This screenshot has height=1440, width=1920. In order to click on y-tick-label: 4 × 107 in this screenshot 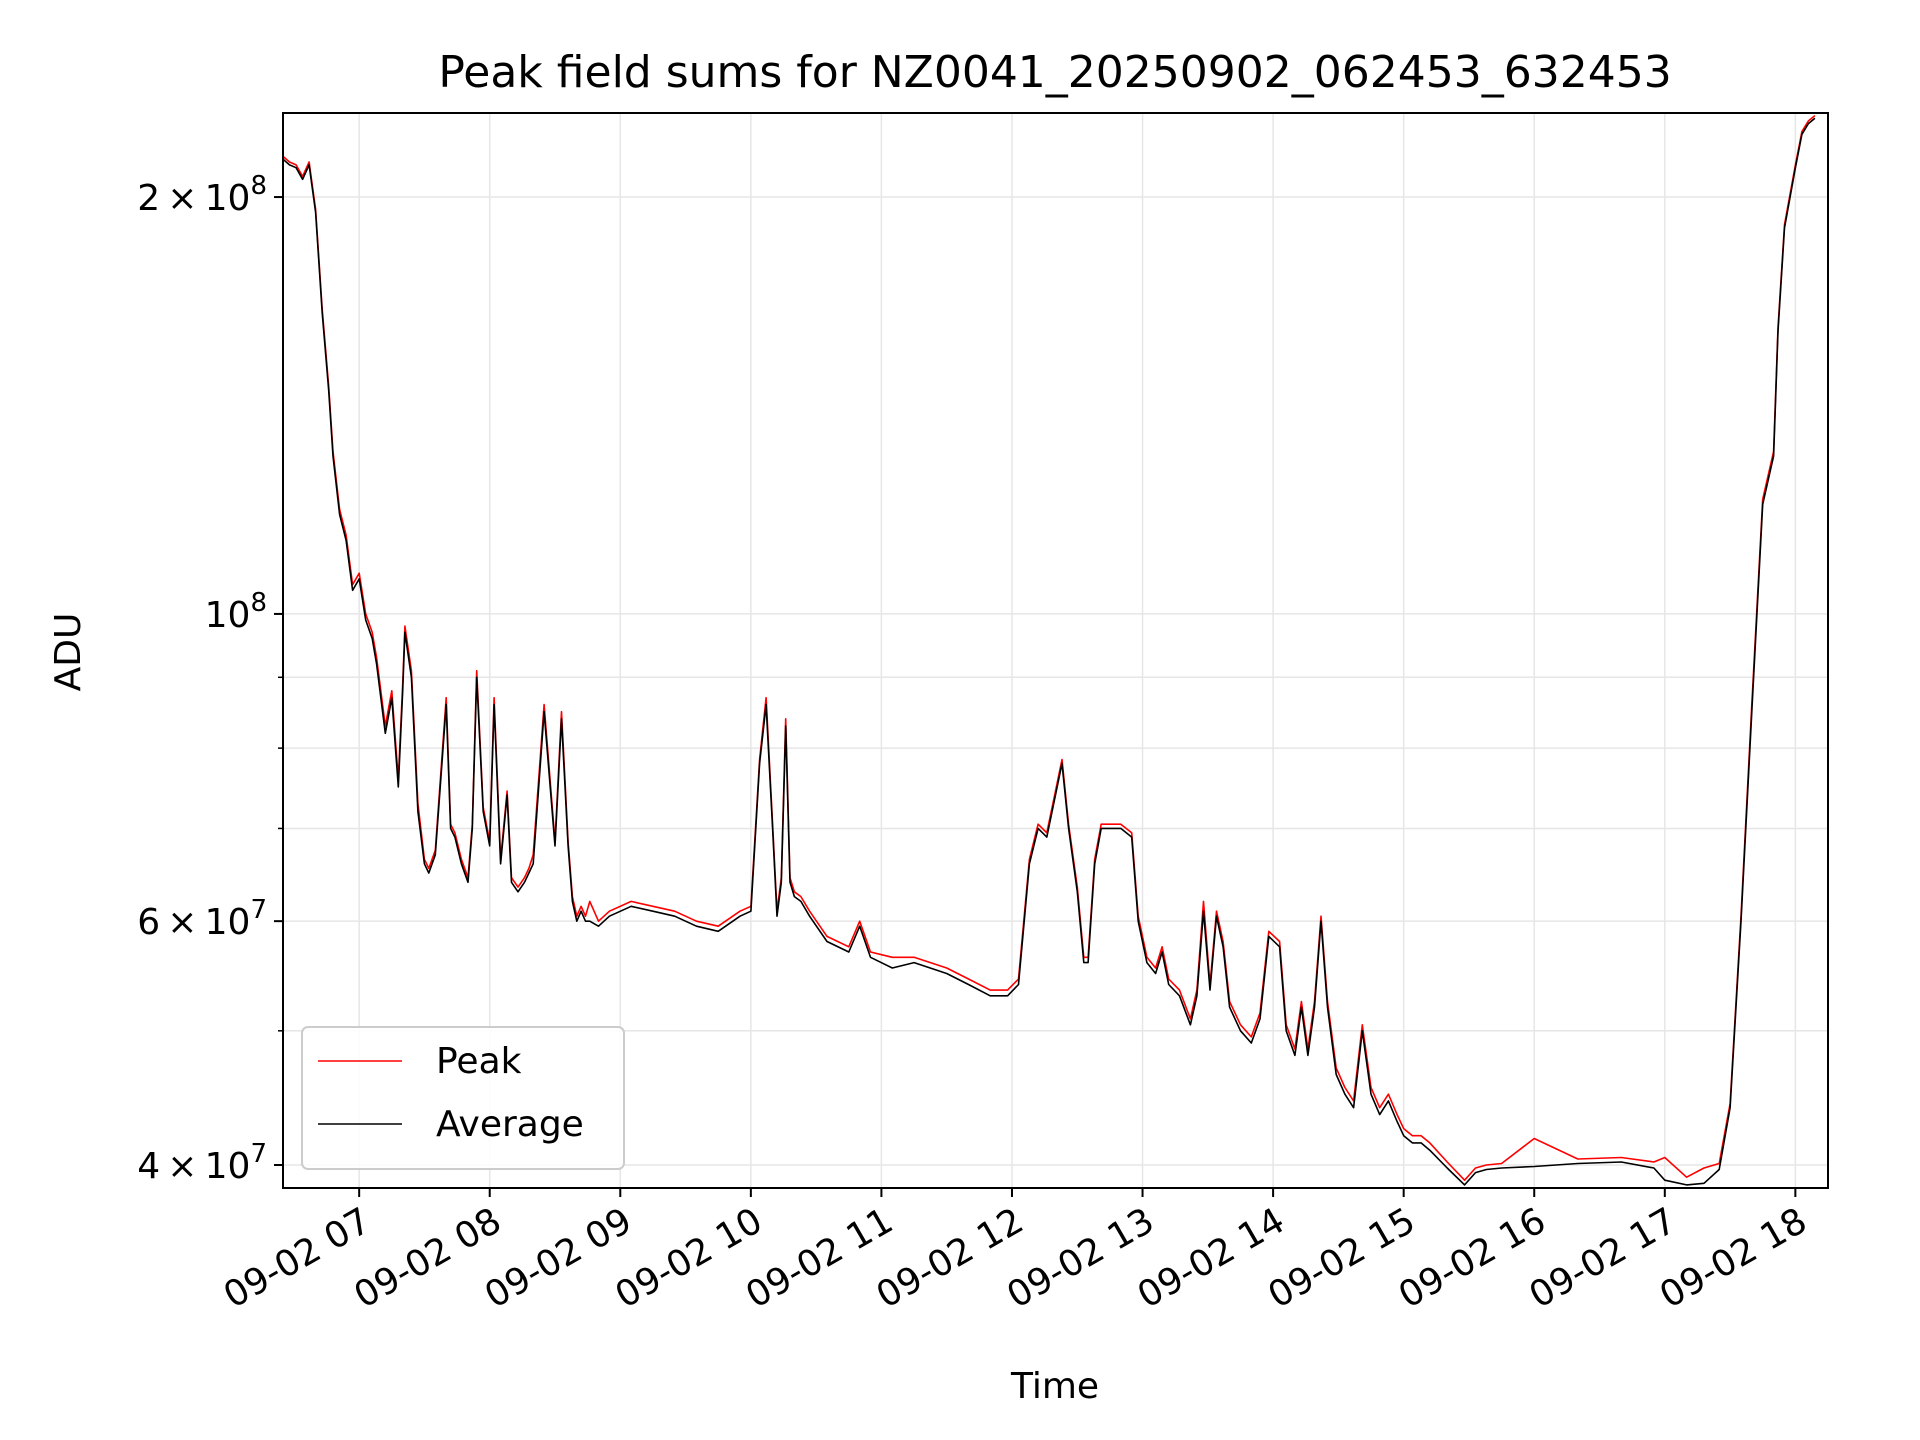, I will do `click(202, 1163)`.